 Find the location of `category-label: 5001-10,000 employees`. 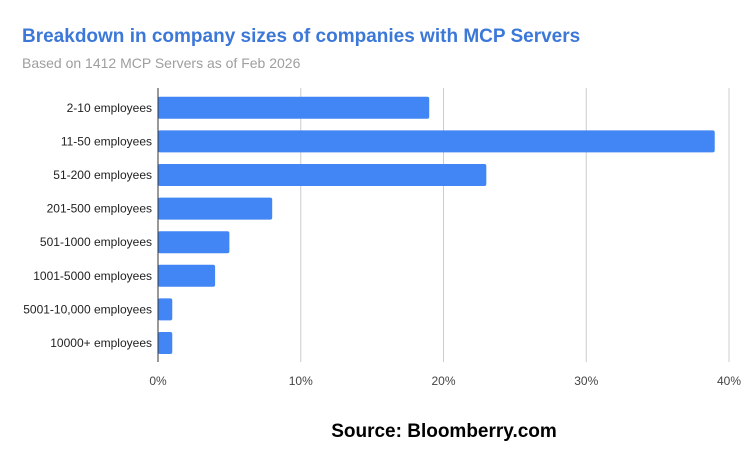

category-label: 5001-10,000 employees is located at coordinates (87, 309).